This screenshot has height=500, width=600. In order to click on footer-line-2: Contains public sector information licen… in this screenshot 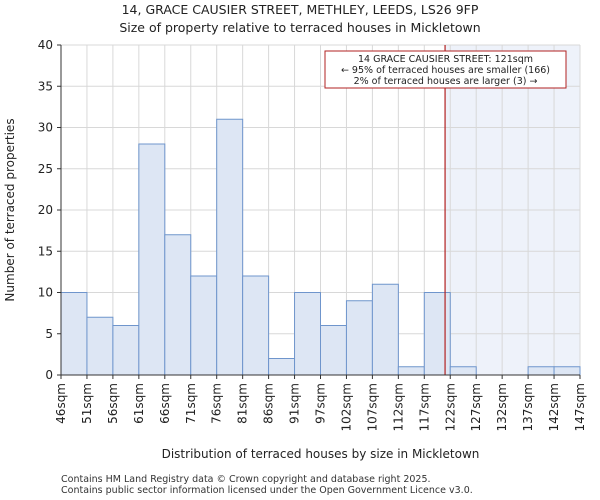, I will do `click(267, 490)`.